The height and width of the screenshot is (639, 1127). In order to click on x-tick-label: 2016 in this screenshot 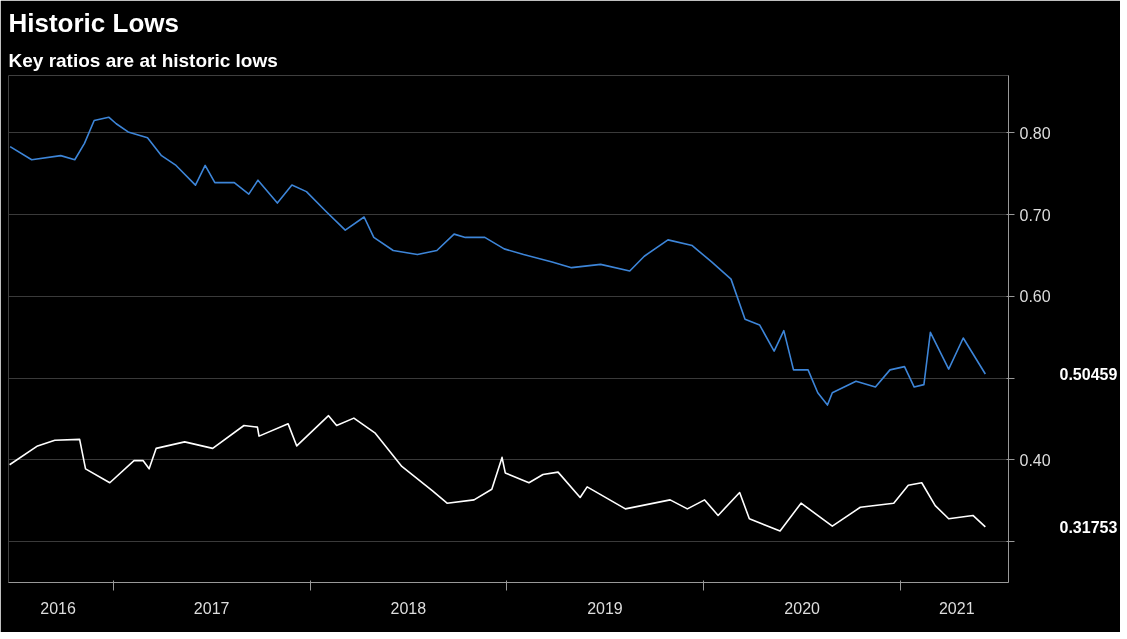, I will do `click(58, 608)`.